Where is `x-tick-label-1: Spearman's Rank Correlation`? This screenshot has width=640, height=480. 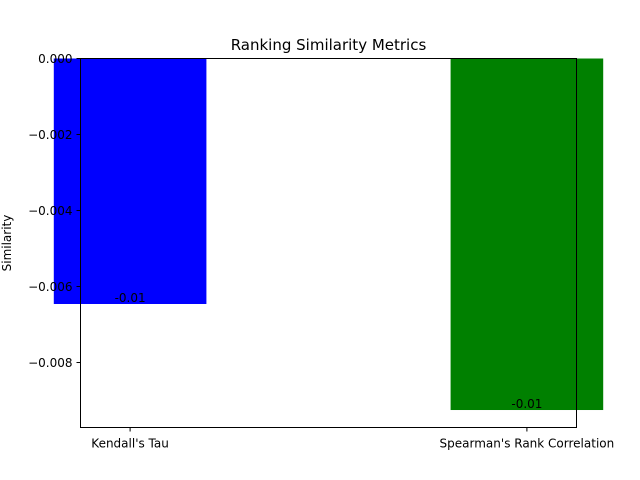 x-tick-label-1: Spearman's Rank Correlation is located at coordinates (527, 444).